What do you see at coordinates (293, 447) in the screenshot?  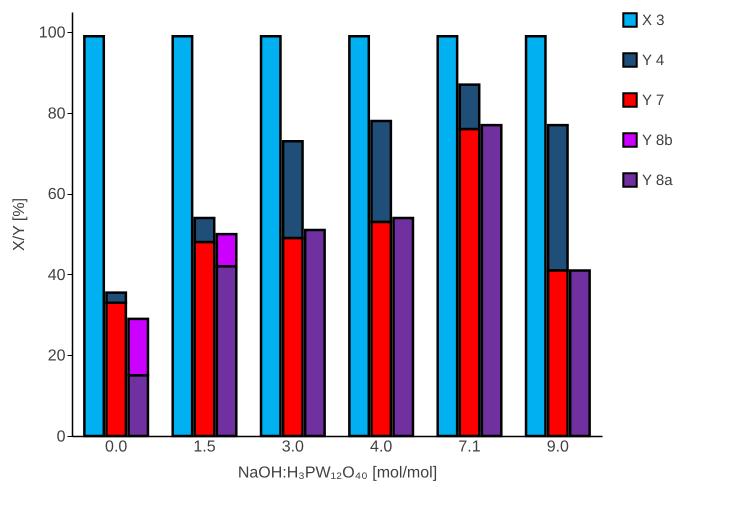 I see `x-tick-label: 3.0` at bounding box center [293, 447].